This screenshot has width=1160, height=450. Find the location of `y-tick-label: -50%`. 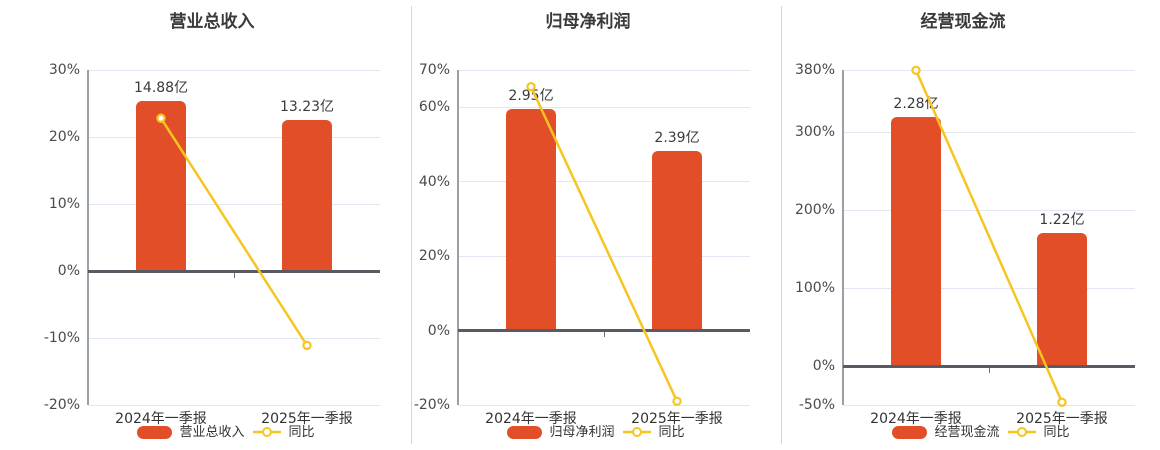

y-tick-label: -50% is located at coordinates (816, 405).